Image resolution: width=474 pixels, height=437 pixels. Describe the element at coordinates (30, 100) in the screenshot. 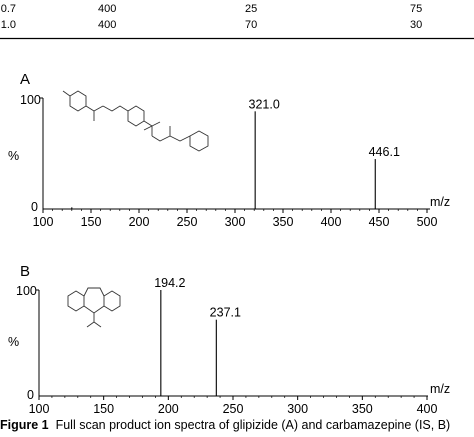

I see `y-tick-100-a: 100` at that location.